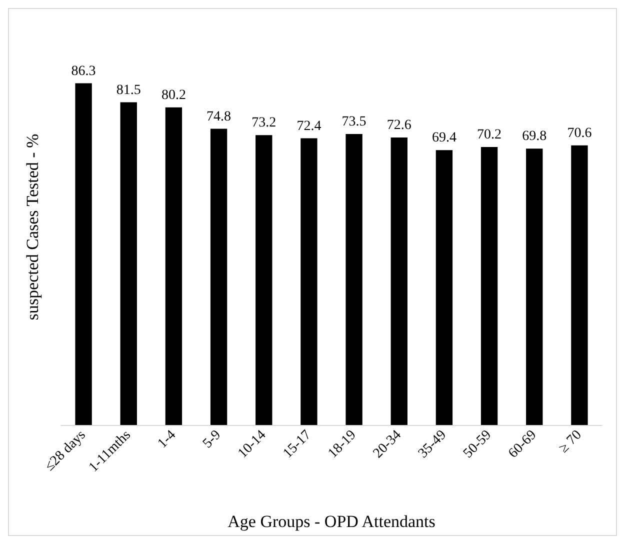  I want to click on data-label: 80.2, so click(173, 95).